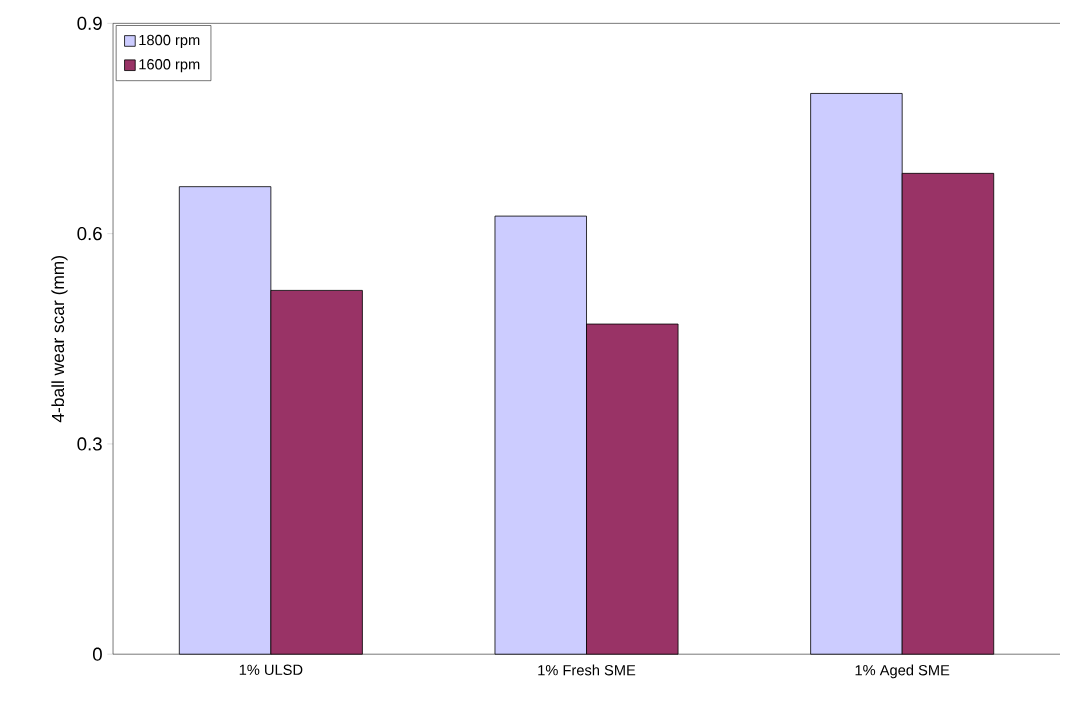  I want to click on y-tick-label: 0.6, so click(89, 233).